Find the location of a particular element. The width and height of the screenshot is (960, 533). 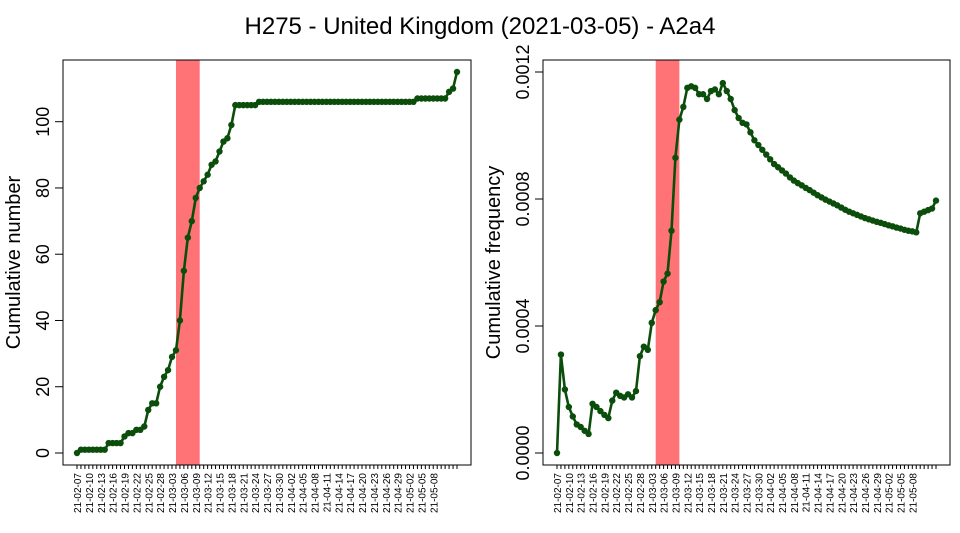

x-tick-label: 21-02-10 is located at coordinates (90, 493).